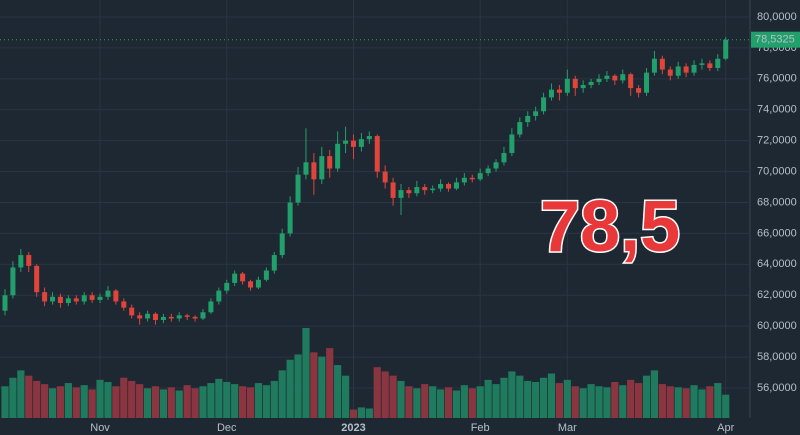 The image size is (800, 435). I want to click on y-tick-label: 58,0000, so click(777, 357).